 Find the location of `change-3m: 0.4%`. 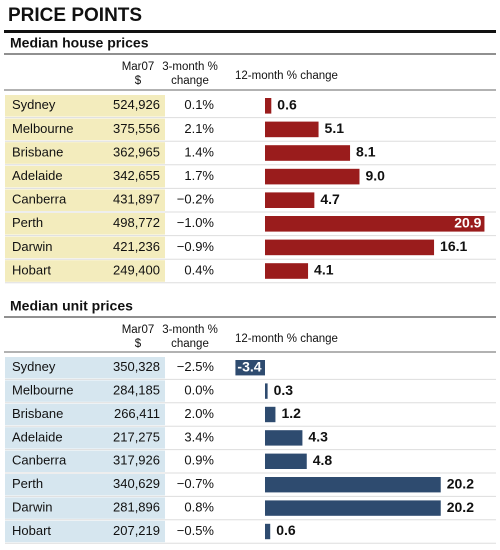

change-3m: 0.4% is located at coordinates (199, 269).